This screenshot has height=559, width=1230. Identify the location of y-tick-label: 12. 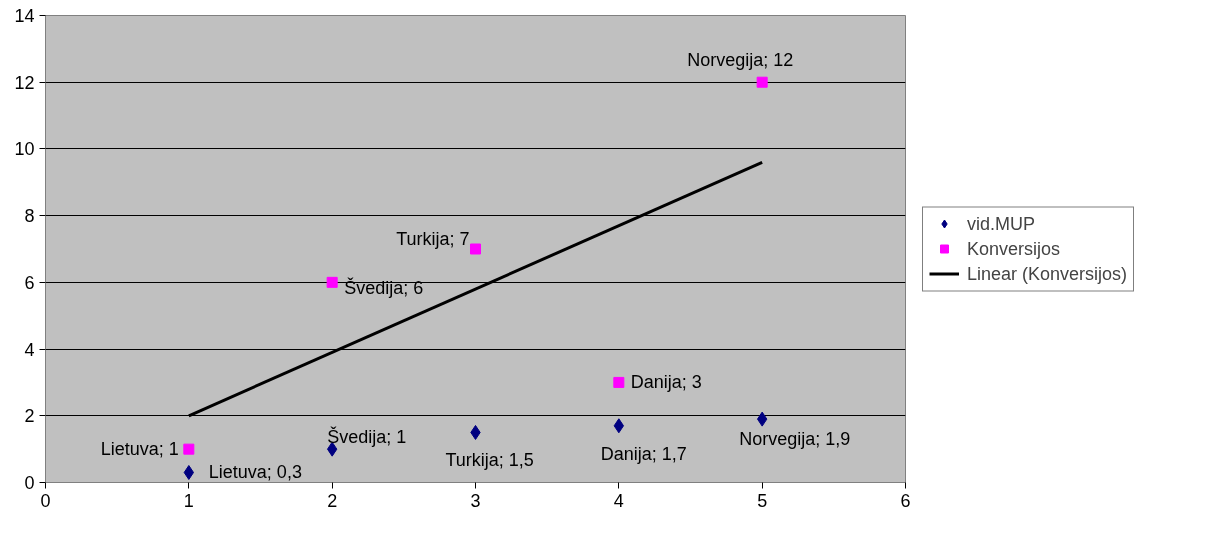
(24, 82).